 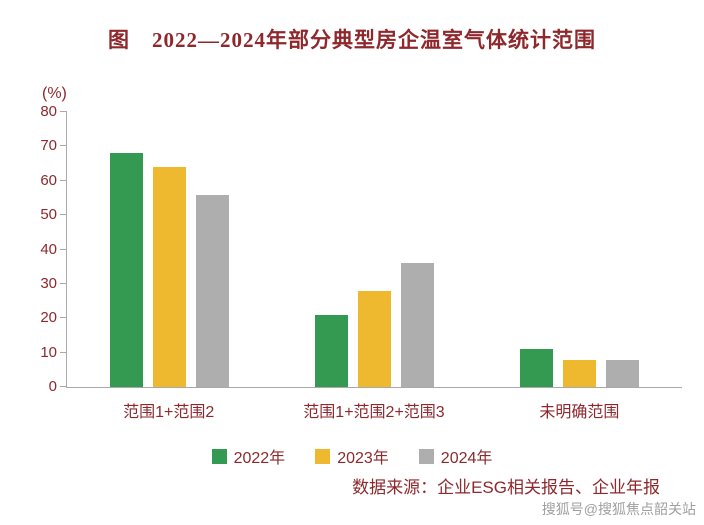 I want to click on bar-2023年-范围1+范围2, so click(x=169, y=277).